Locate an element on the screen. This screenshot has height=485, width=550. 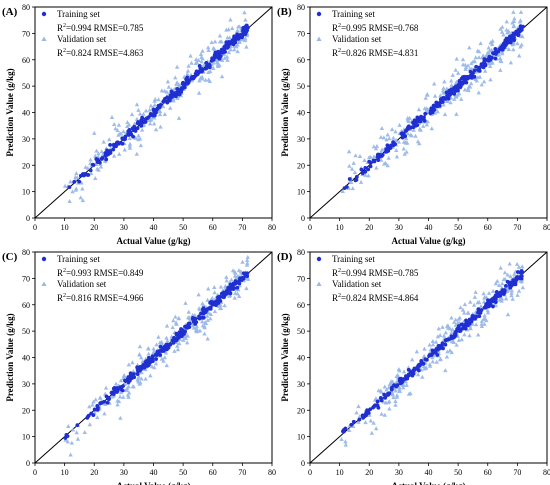
y-tick-label: 70 is located at coordinates (301, 33).